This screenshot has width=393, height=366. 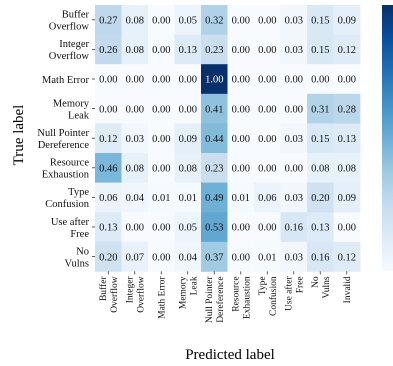 What do you see at coordinates (242, 297) in the screenshot?
I see `x-tick-label: ResourceExhaustion` at bounding box center [242, 297].